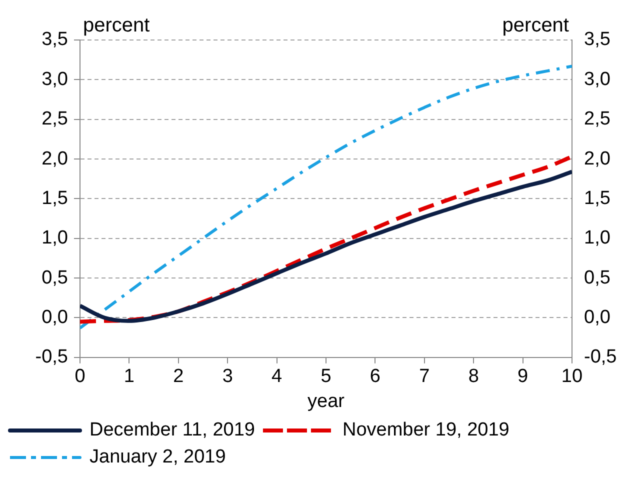 Image resolution: width=641 pixels, height=481 pixels. Describe the element at coordinates (178, 377) in the screenshot. I see `x-tick-label: 2` at that location.